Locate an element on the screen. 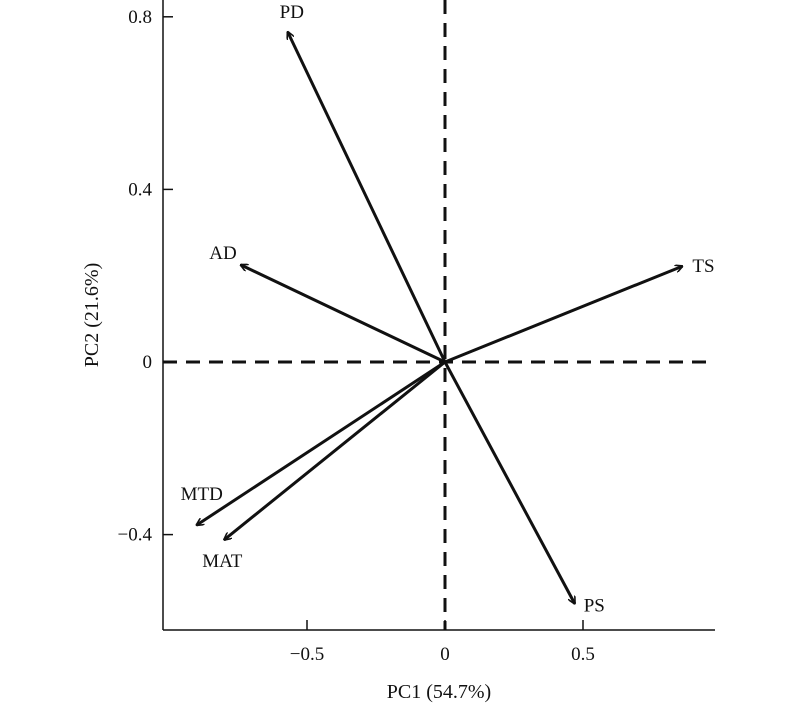 The width and height of the screenshot is (800, 708). vector-ad-arrow is located at coordinates (343, 313).